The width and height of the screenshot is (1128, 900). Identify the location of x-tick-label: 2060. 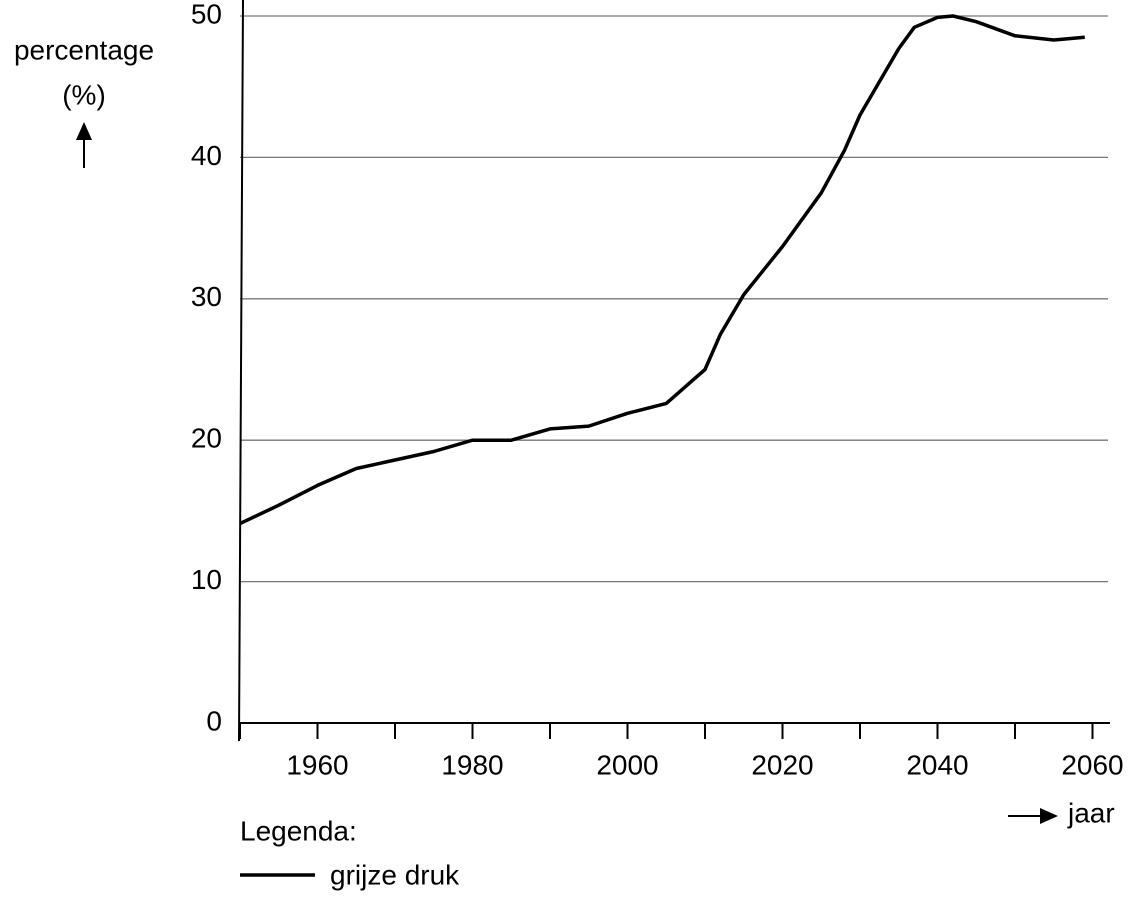
(1092, 764).